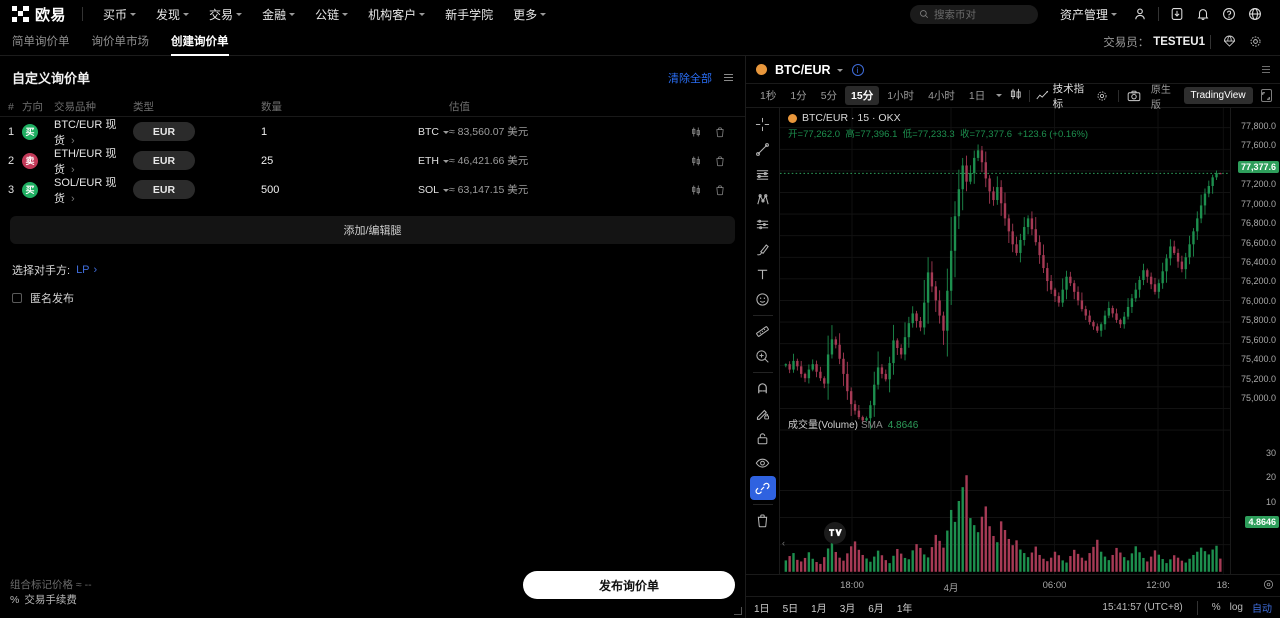  What do you see at coordinates (835, 533) in the screenshot?
I see `tradingview-logo-icon` at bounding box center [835, 533].